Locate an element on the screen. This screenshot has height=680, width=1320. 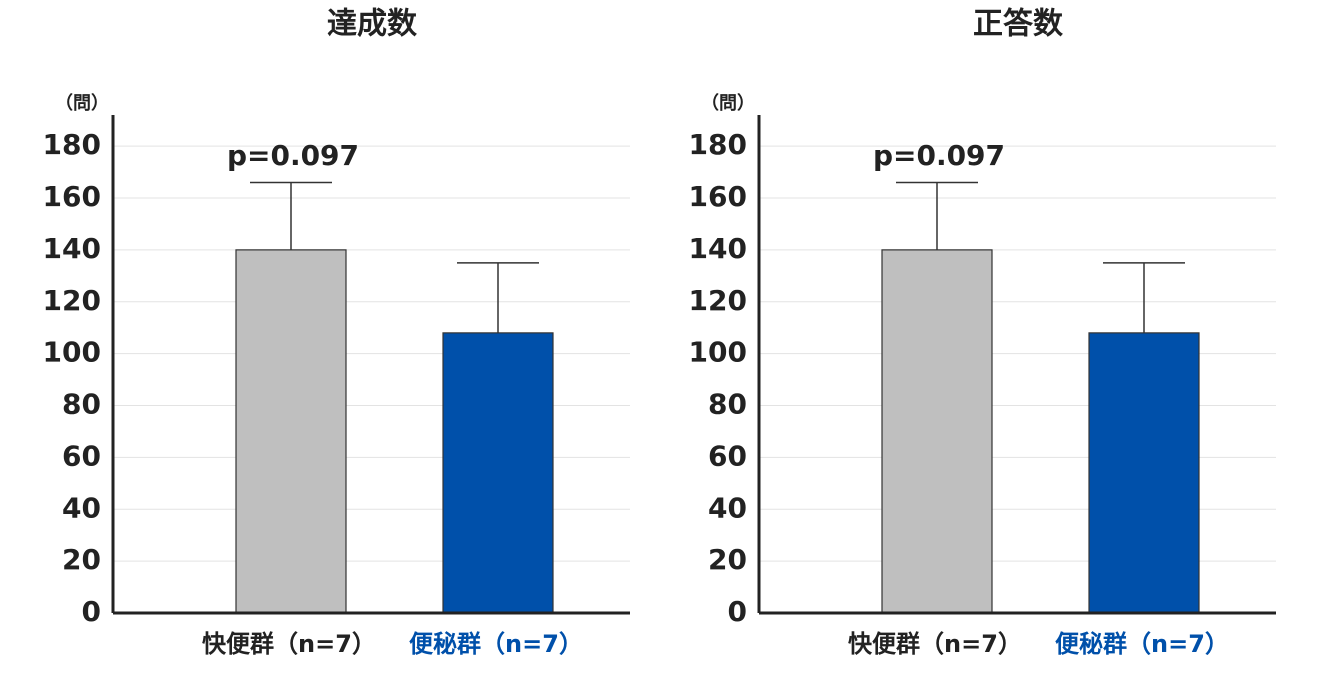
chart-title: 正答数 is located at coordinates (1018, 24).